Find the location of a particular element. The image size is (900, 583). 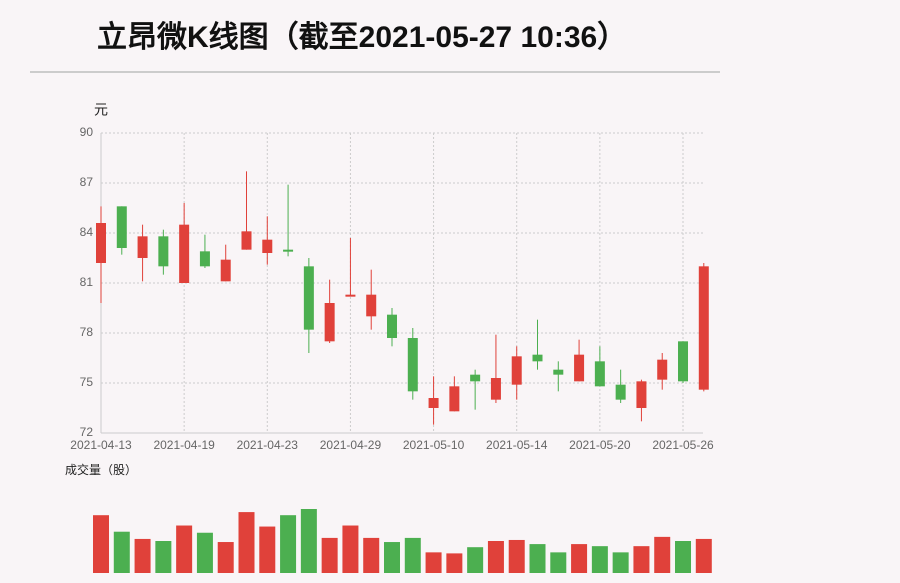

x-tick-label: 2021-04-29 is located at coordinates (351, 445).